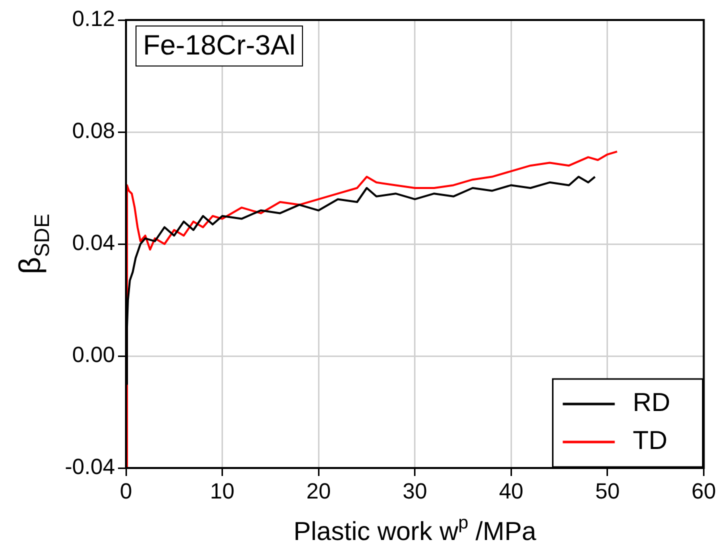  I want to click on x-tick-label: 0, so click(126, 491).